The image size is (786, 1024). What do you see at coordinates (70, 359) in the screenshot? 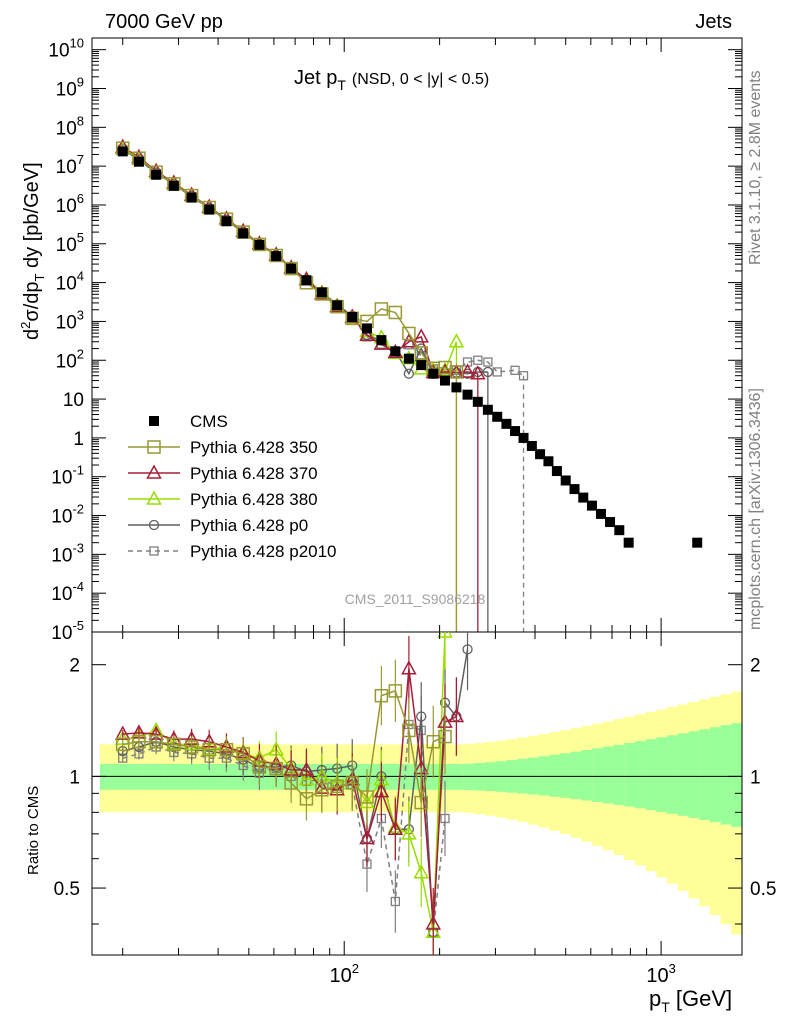
I see `y-tick-label: 10²` at bounding box center [70, 359].